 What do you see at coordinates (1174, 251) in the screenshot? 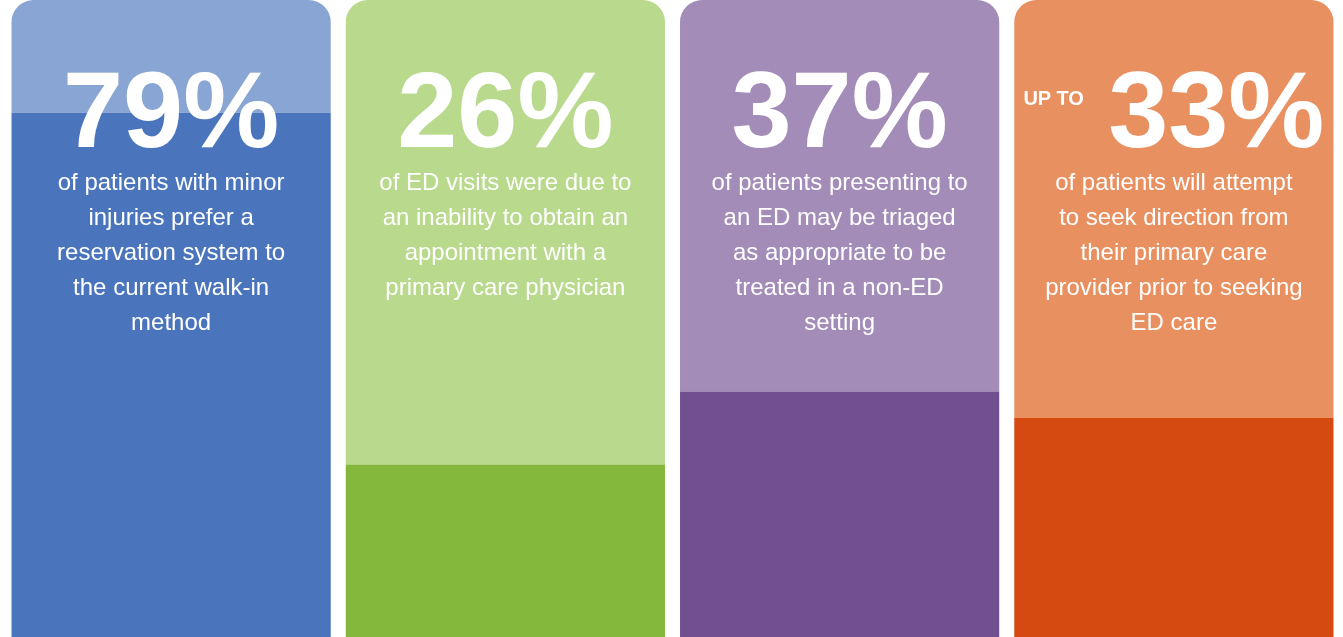
I see `x-tick-label: of patients will attempt to seek direction from their primary care provider prior to seeking ED care` at bounding box center [1174, 251].